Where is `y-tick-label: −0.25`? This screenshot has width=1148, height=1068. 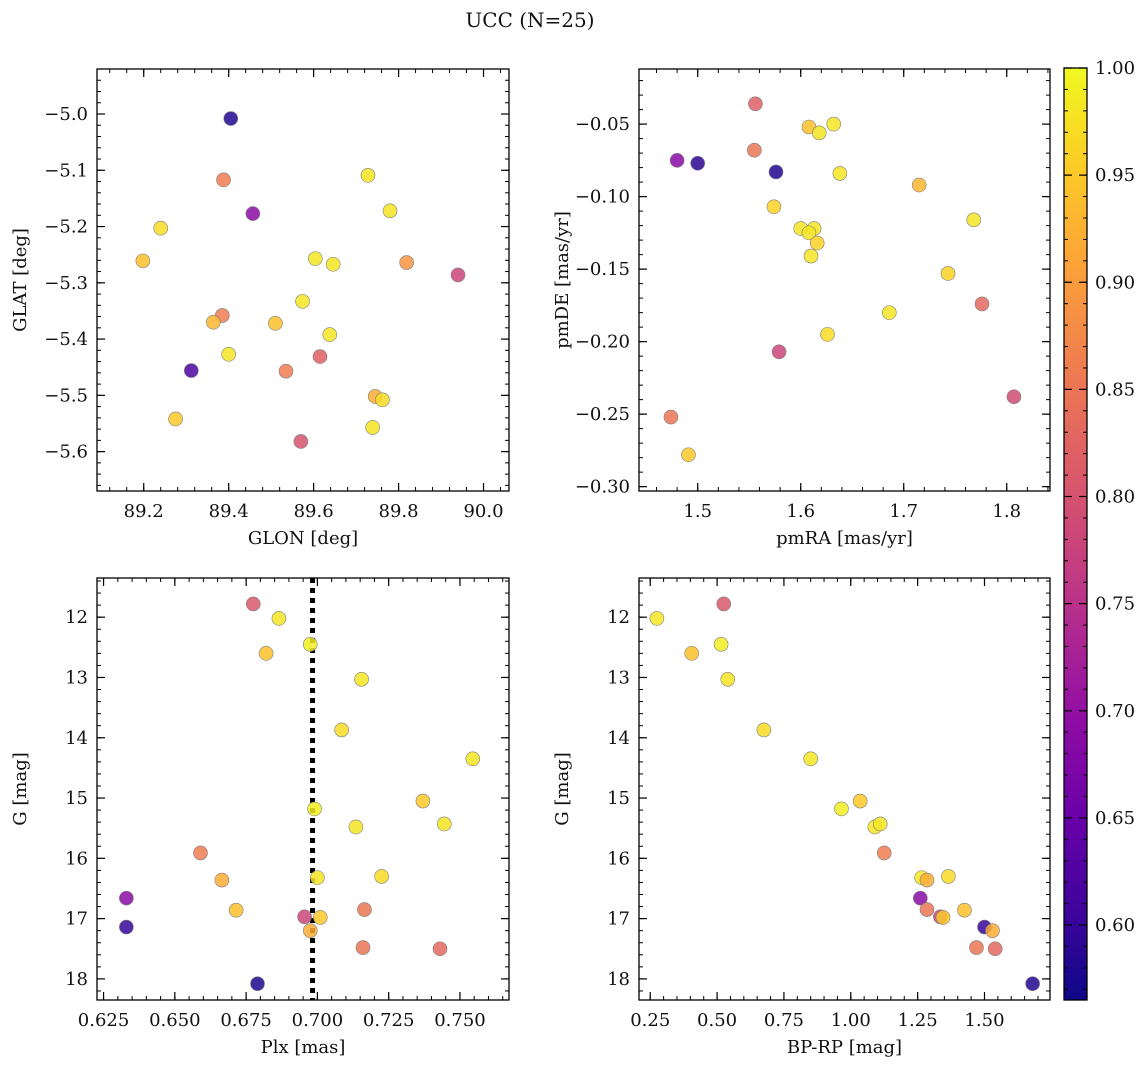
y-tick-label: −0.25 is located at coordinates (602, 414).